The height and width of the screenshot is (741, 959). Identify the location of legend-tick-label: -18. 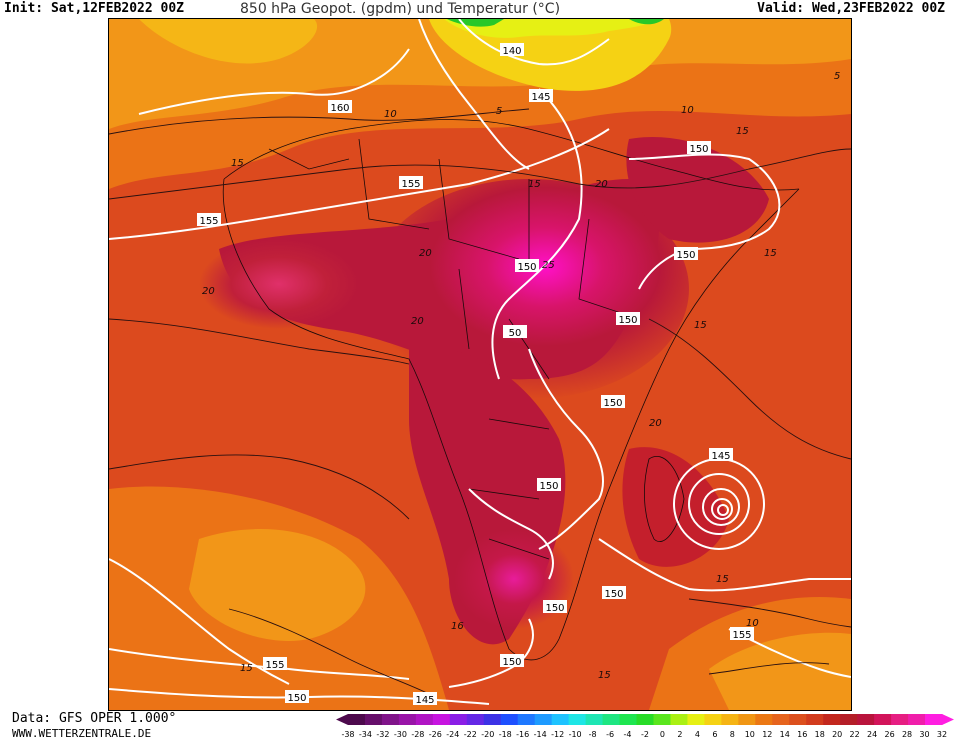
(505, 734).